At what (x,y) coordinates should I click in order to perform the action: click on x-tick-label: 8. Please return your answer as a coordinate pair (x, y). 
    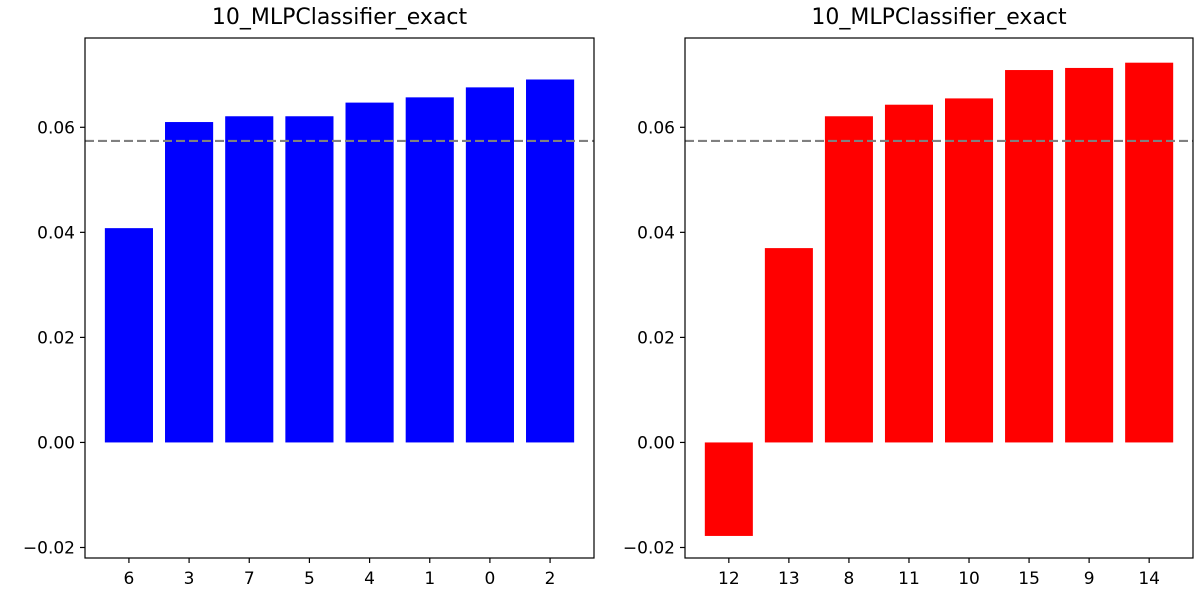
    Looking at the image, I should click on (849, 579).